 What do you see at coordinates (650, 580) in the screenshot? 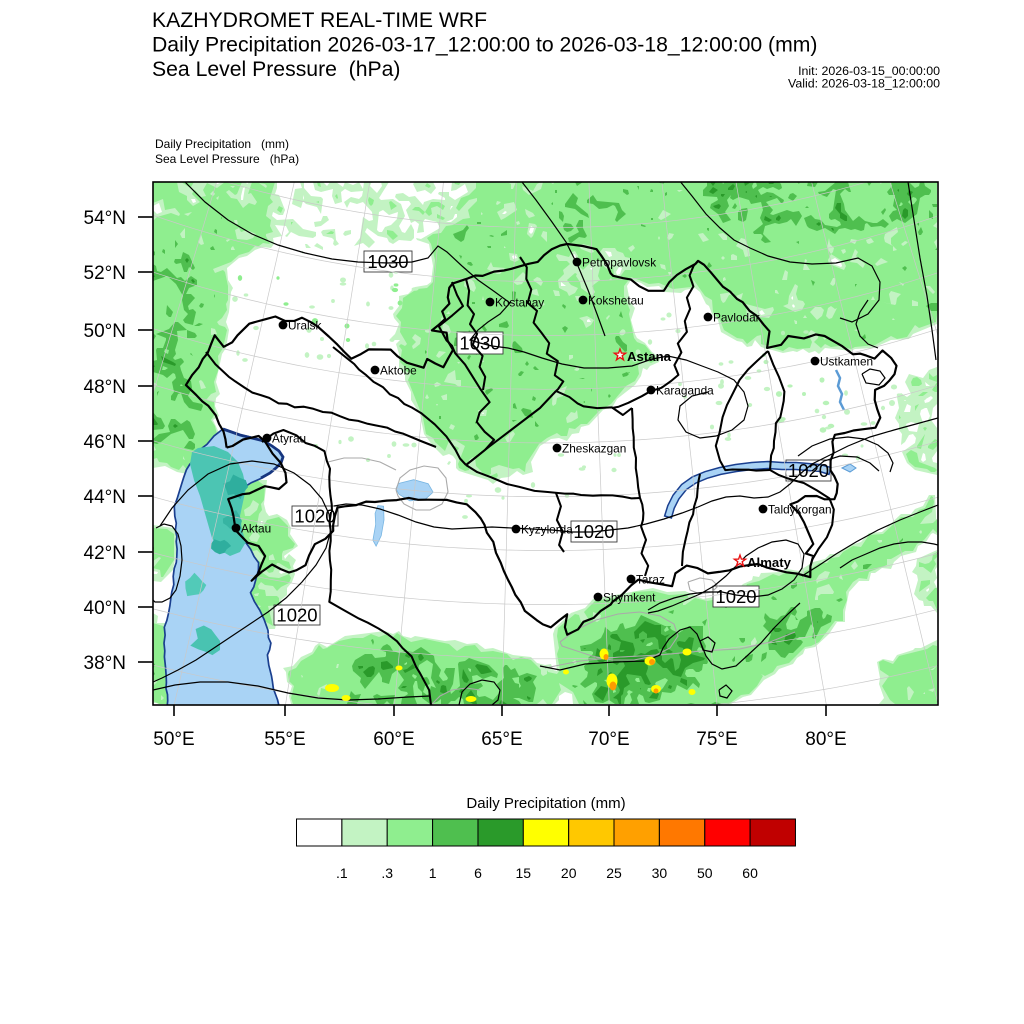
I see `svg-text: Taraz` at bounding box center [650, 580].